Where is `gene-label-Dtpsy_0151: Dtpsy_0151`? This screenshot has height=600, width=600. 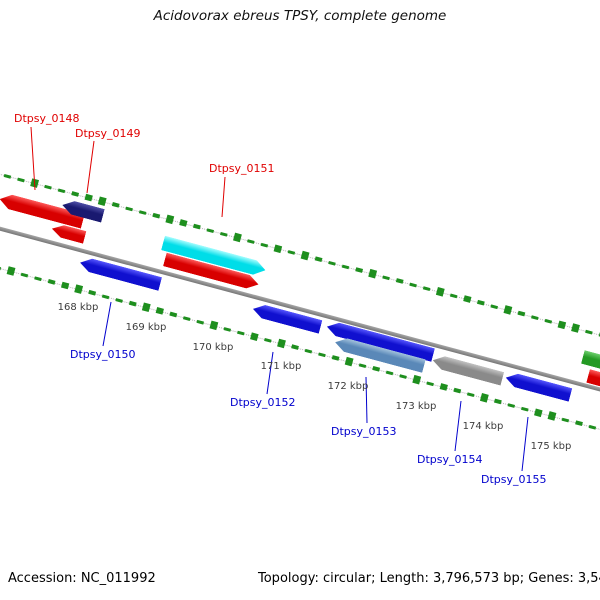
gene-label-Dtpsy_0151: Dtpsy_0151 is located at coordinates (242, 168).